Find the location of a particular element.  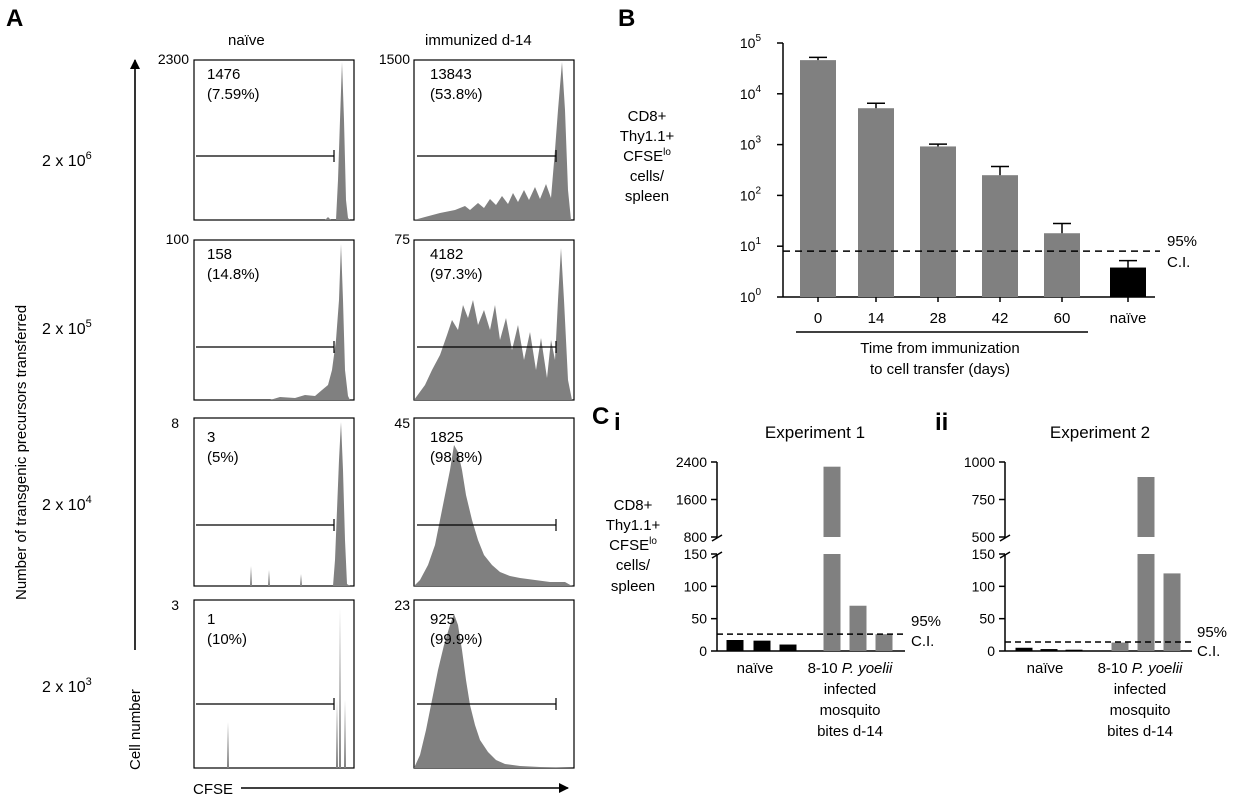

panel-c-i-letter: i is located at coordinates (617, 422).